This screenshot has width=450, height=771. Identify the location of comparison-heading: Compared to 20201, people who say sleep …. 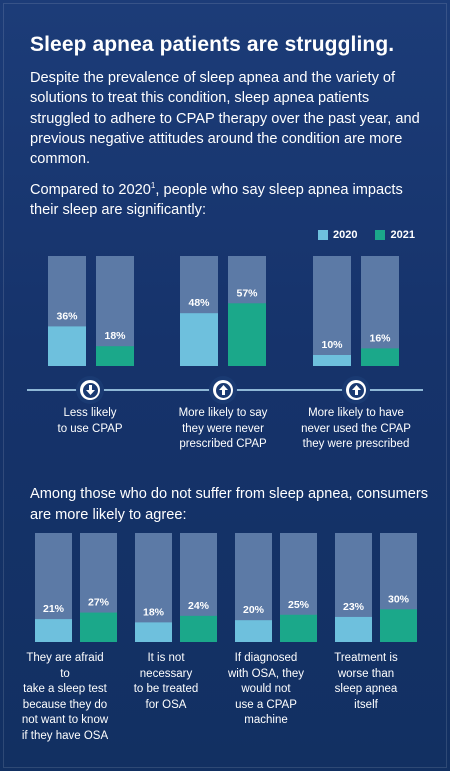
(230, 198).